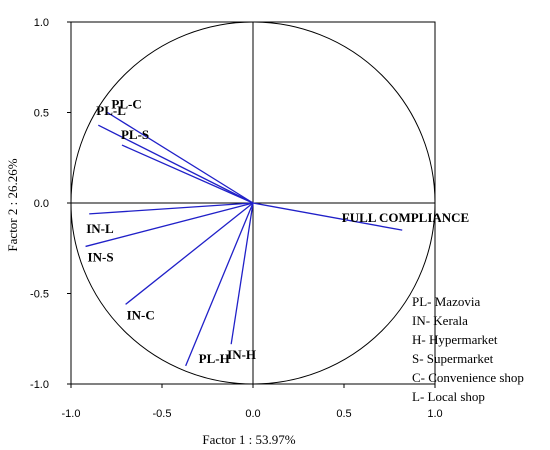 Image resolution: width=550 pixels, height=450 pixels. Describe the element at coordinates (162, 414) in the screenshot. I see `x-tick-label: -0.5` at that location.